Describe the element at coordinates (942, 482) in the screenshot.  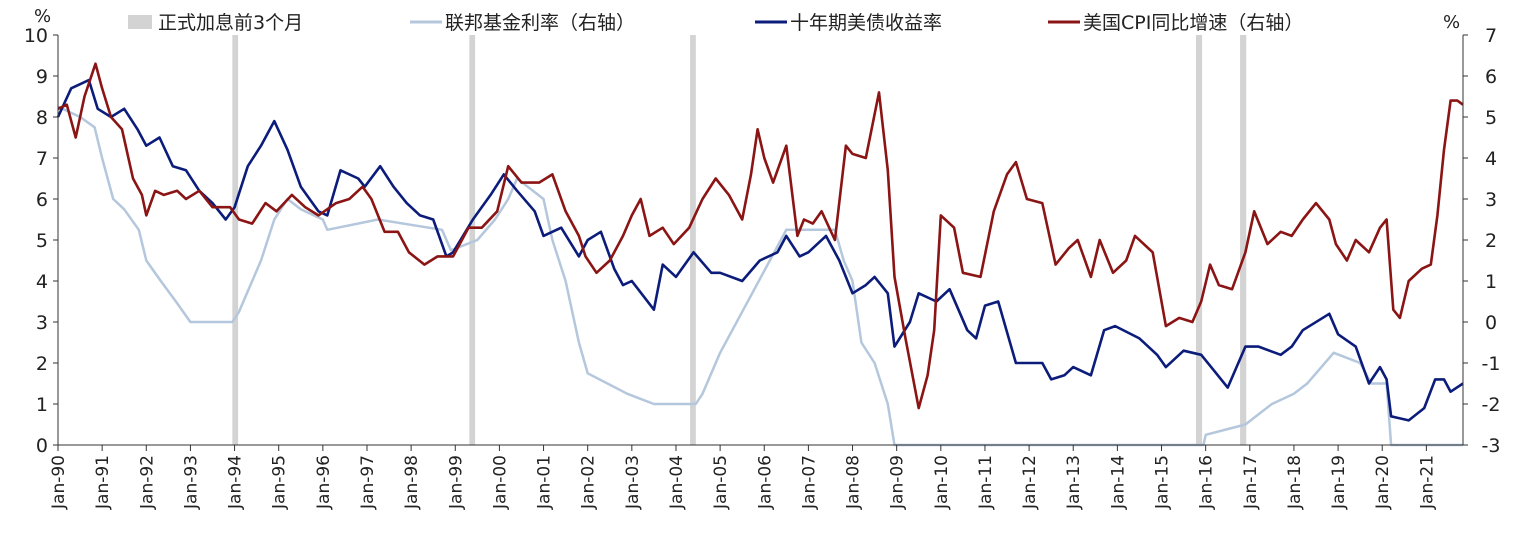
I see `x-tick-label: Jan-10` at that location.